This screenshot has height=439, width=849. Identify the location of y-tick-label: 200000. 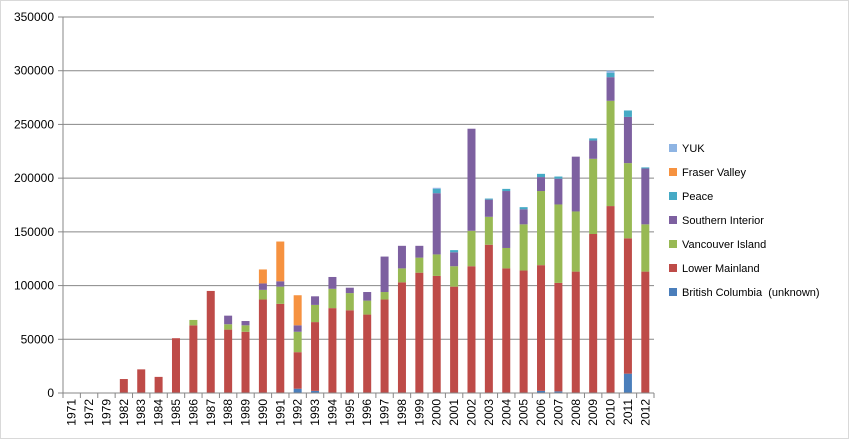
(34, 178).